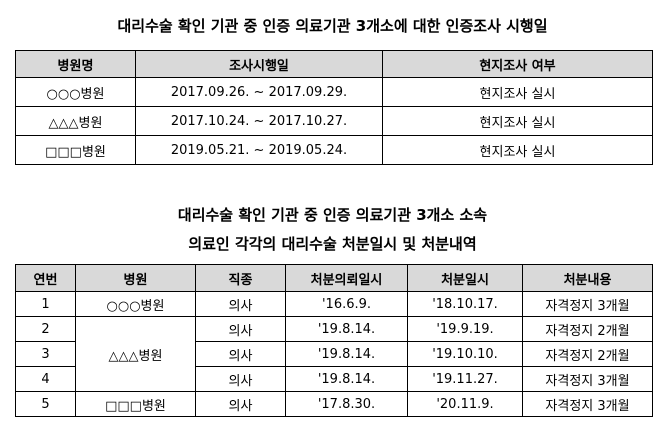 The width and height of the screenshot is (665, 447). I want to click on header-request-date: 처분의뢰일시, so click(346, 278).